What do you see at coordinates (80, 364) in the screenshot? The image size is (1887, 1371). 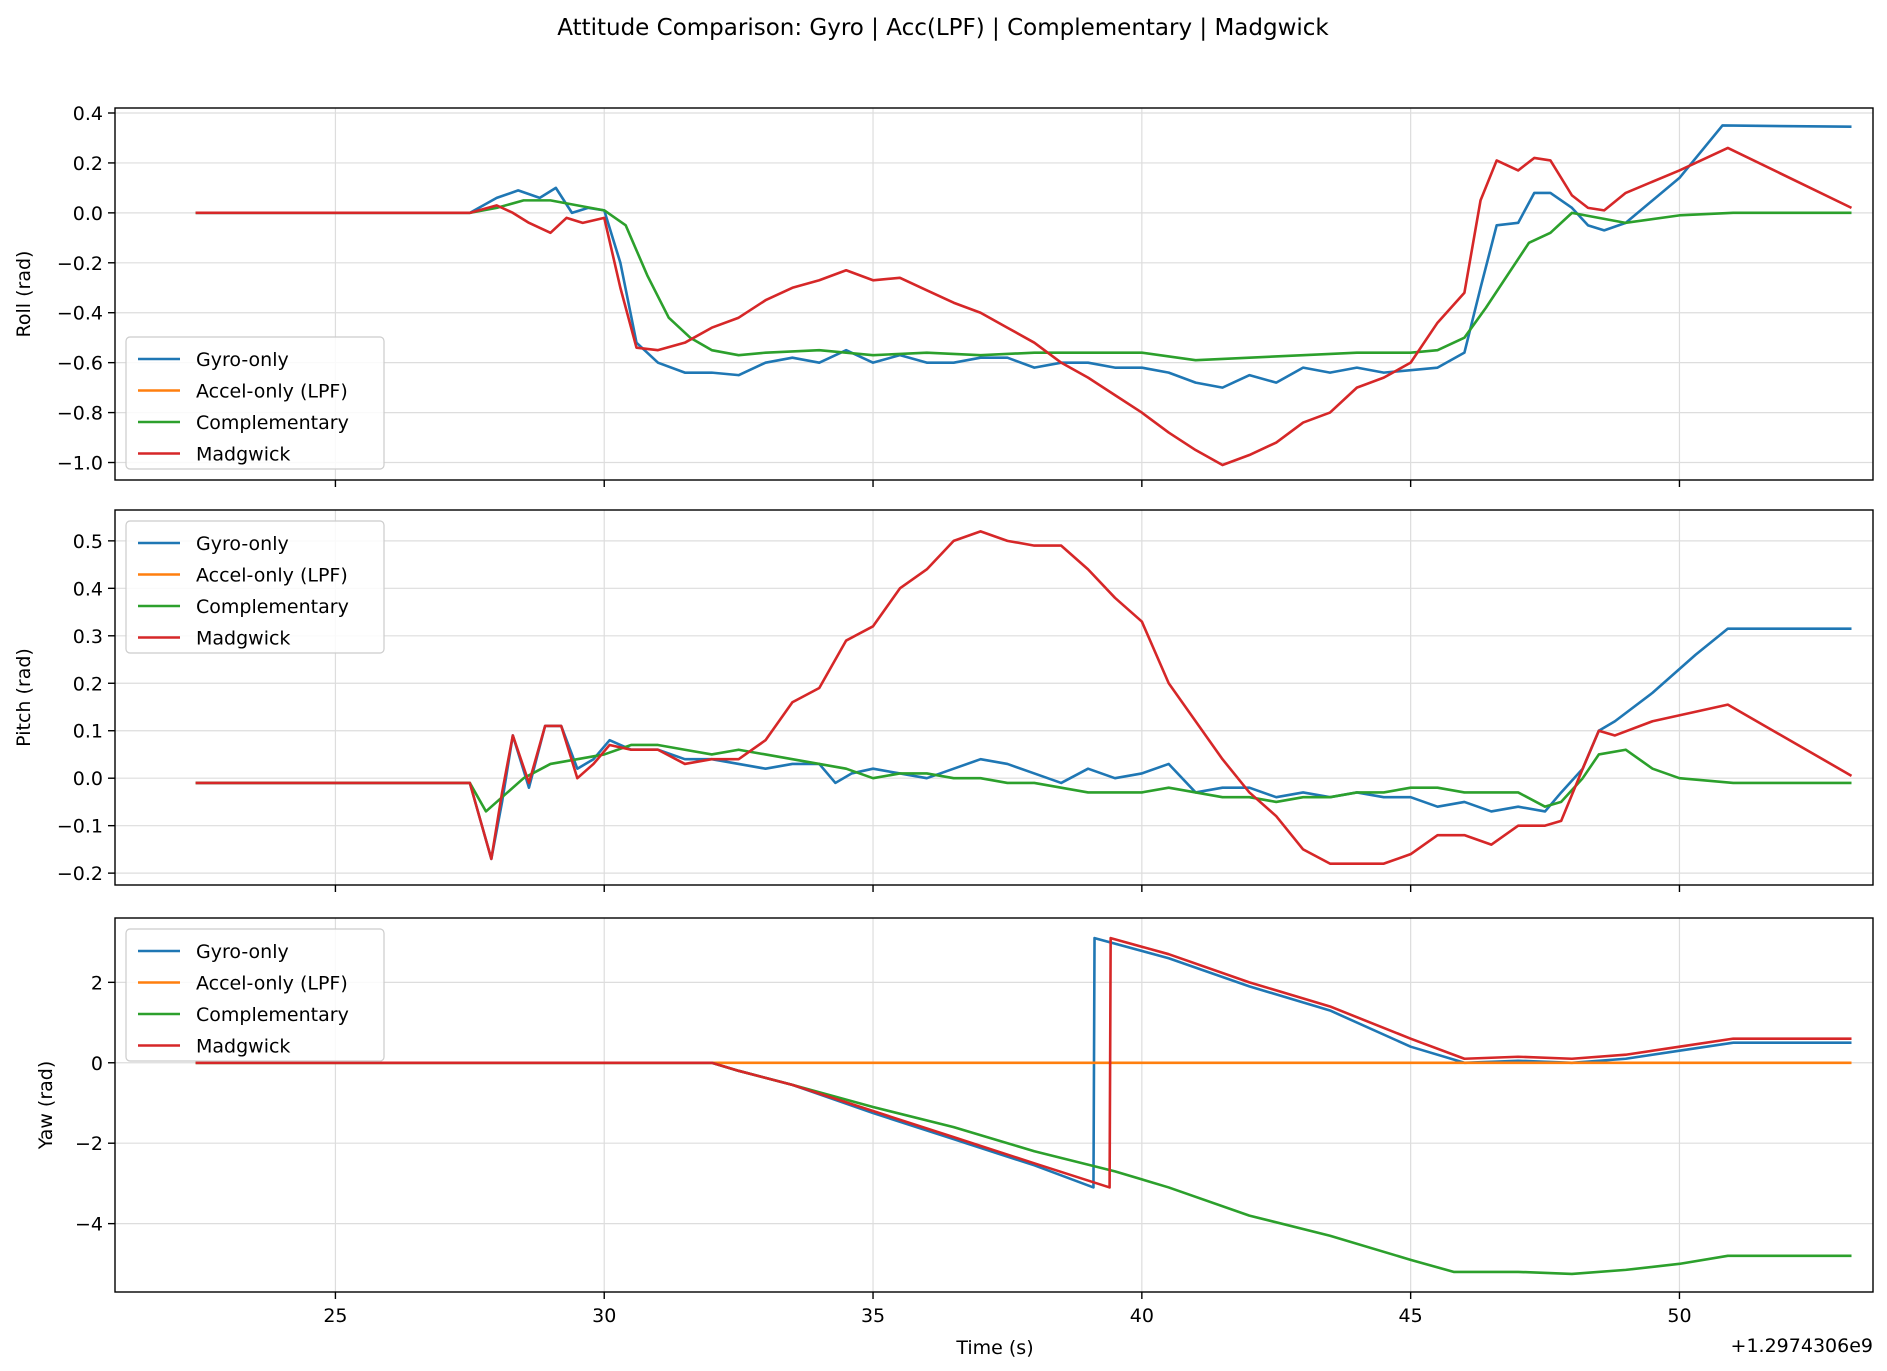 I see `y-tick-label: −0.6` at bounding box center [80, 364].